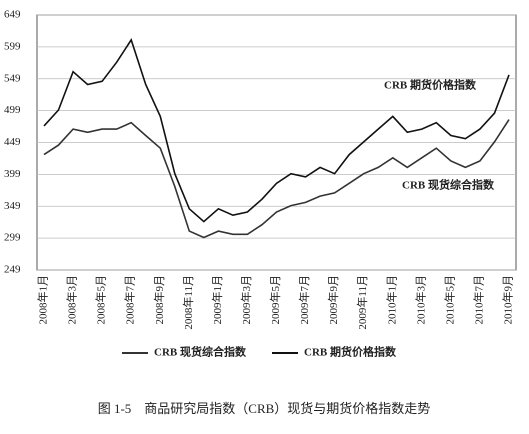 The height and width of the screenshot is (434, 529). What do you see at coordinates (12, 270) in the screenshot?
I see `y-tick-label: 249` at bounding box center [12, 270].